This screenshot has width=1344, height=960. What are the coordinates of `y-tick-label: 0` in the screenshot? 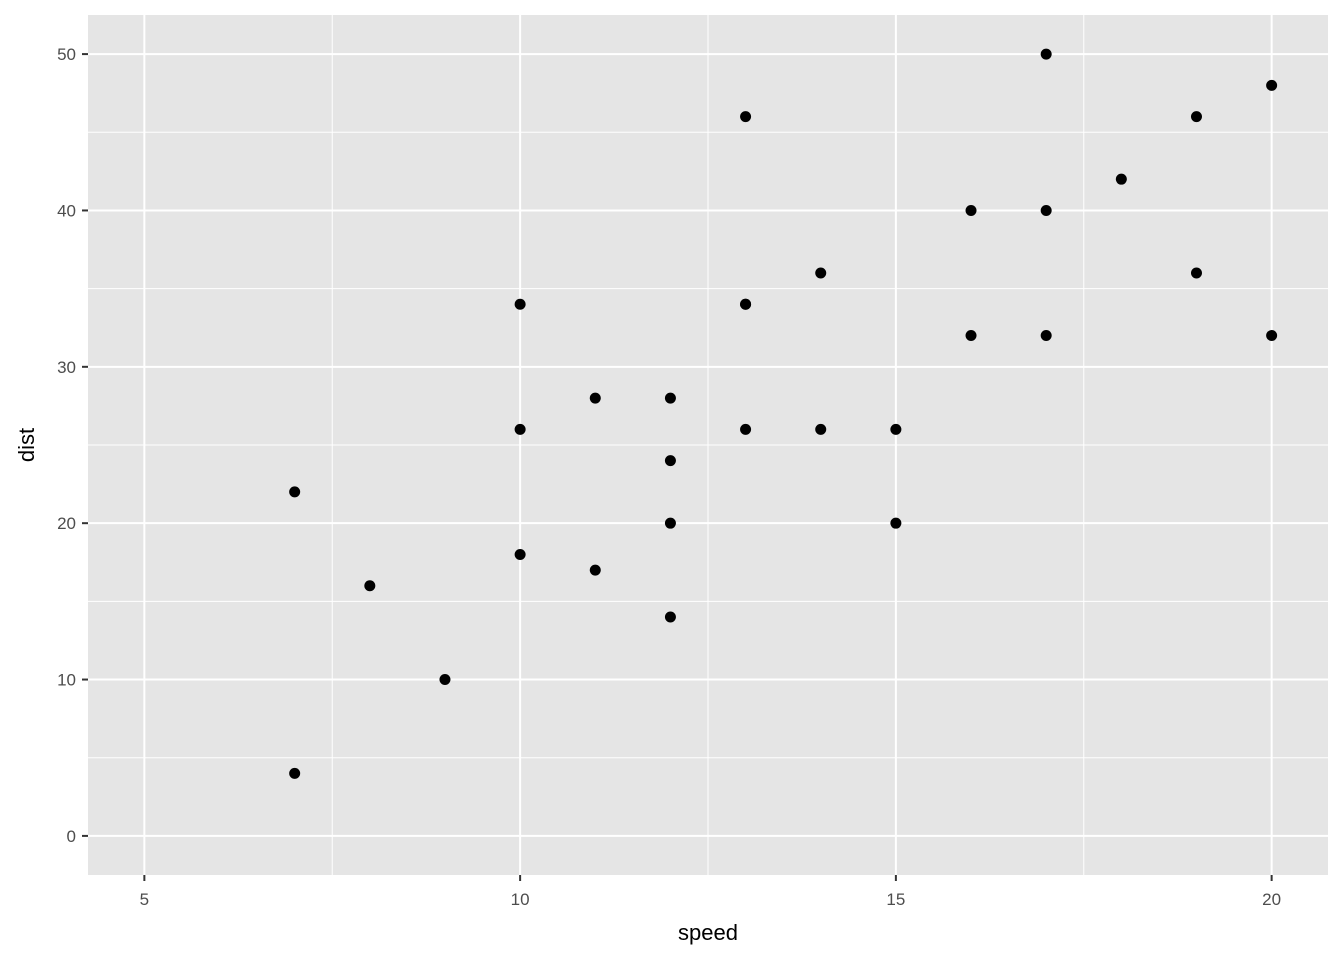 It's located at (71, 836).